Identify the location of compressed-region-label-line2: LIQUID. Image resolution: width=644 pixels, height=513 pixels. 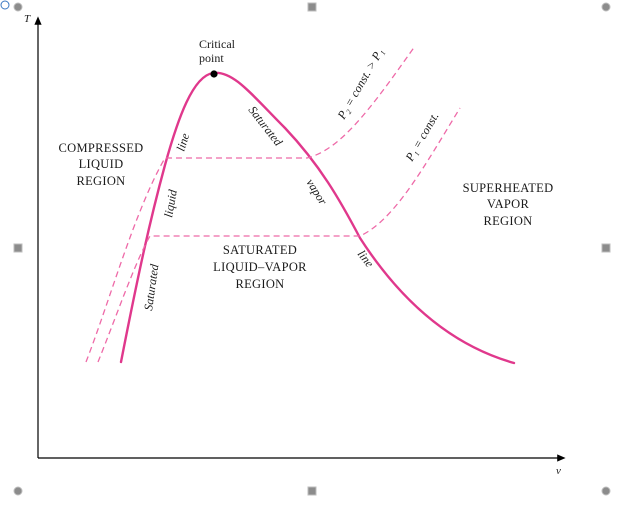
(101, 164).